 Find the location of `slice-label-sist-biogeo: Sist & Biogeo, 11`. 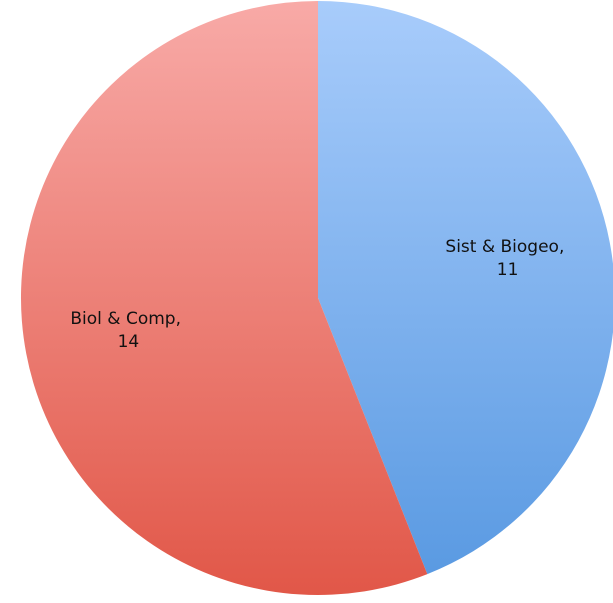

slice-label-sist-biogeo: Sist & Biogeo, 11 is located at coordinates (507, 258).